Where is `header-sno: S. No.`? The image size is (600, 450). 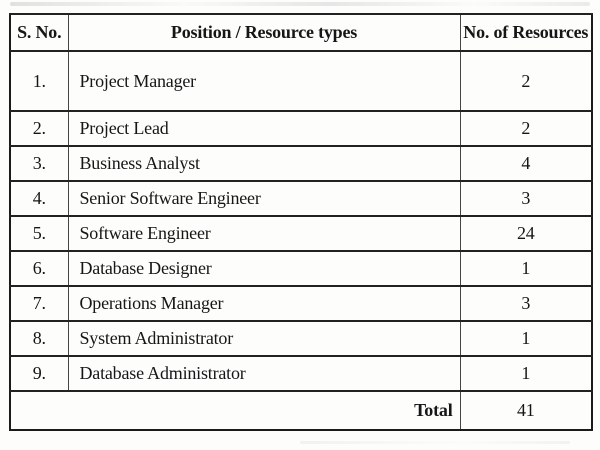
header-sno: S. No. is located at coordinates (39, 32).